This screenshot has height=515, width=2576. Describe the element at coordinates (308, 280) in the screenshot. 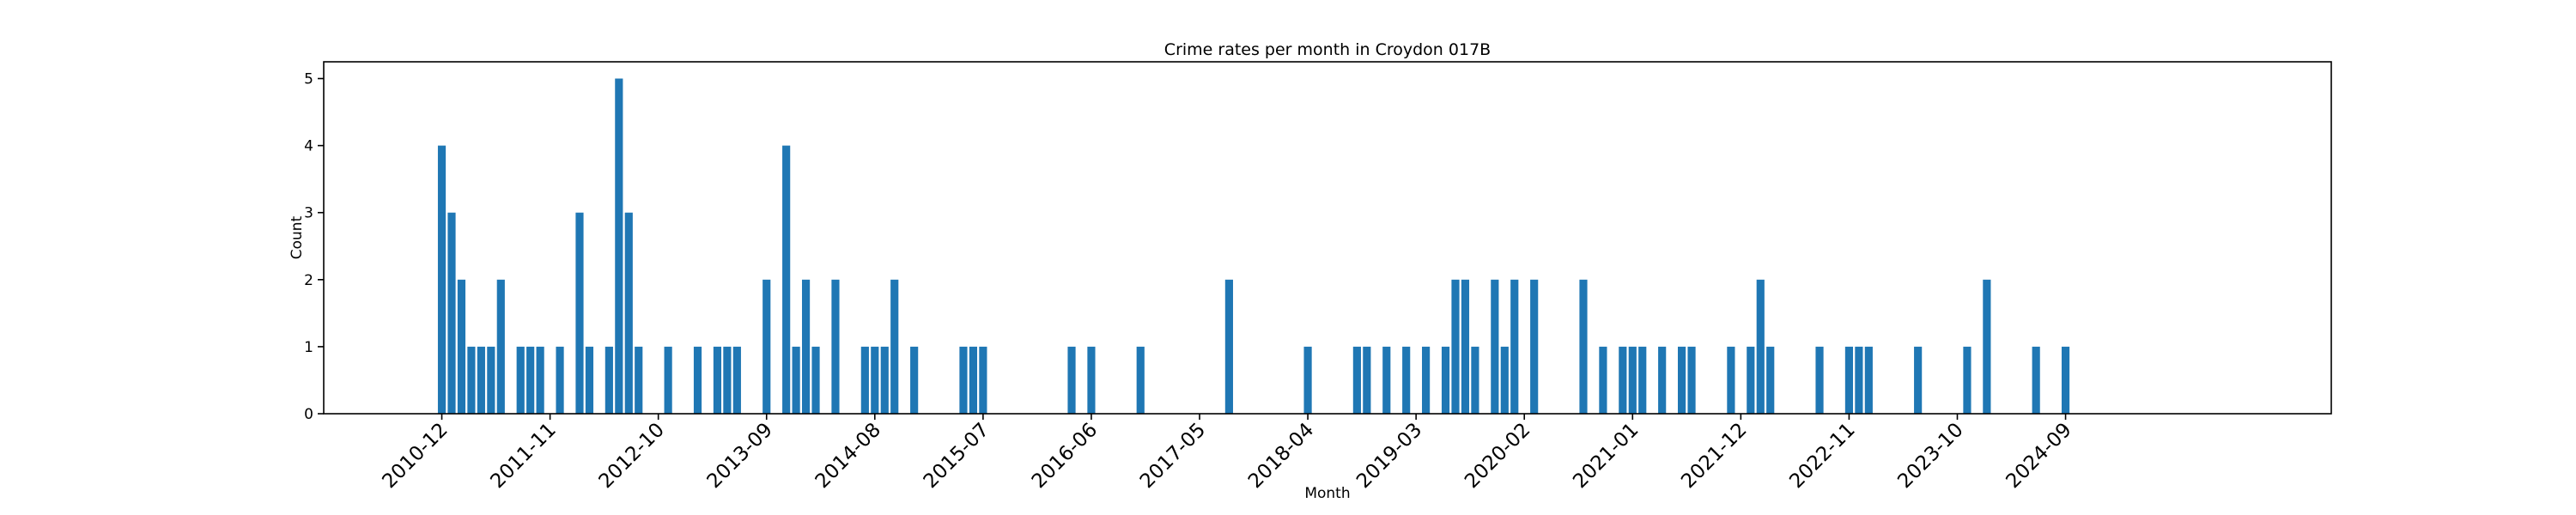

I see `y-tick-label: 2` at that location.